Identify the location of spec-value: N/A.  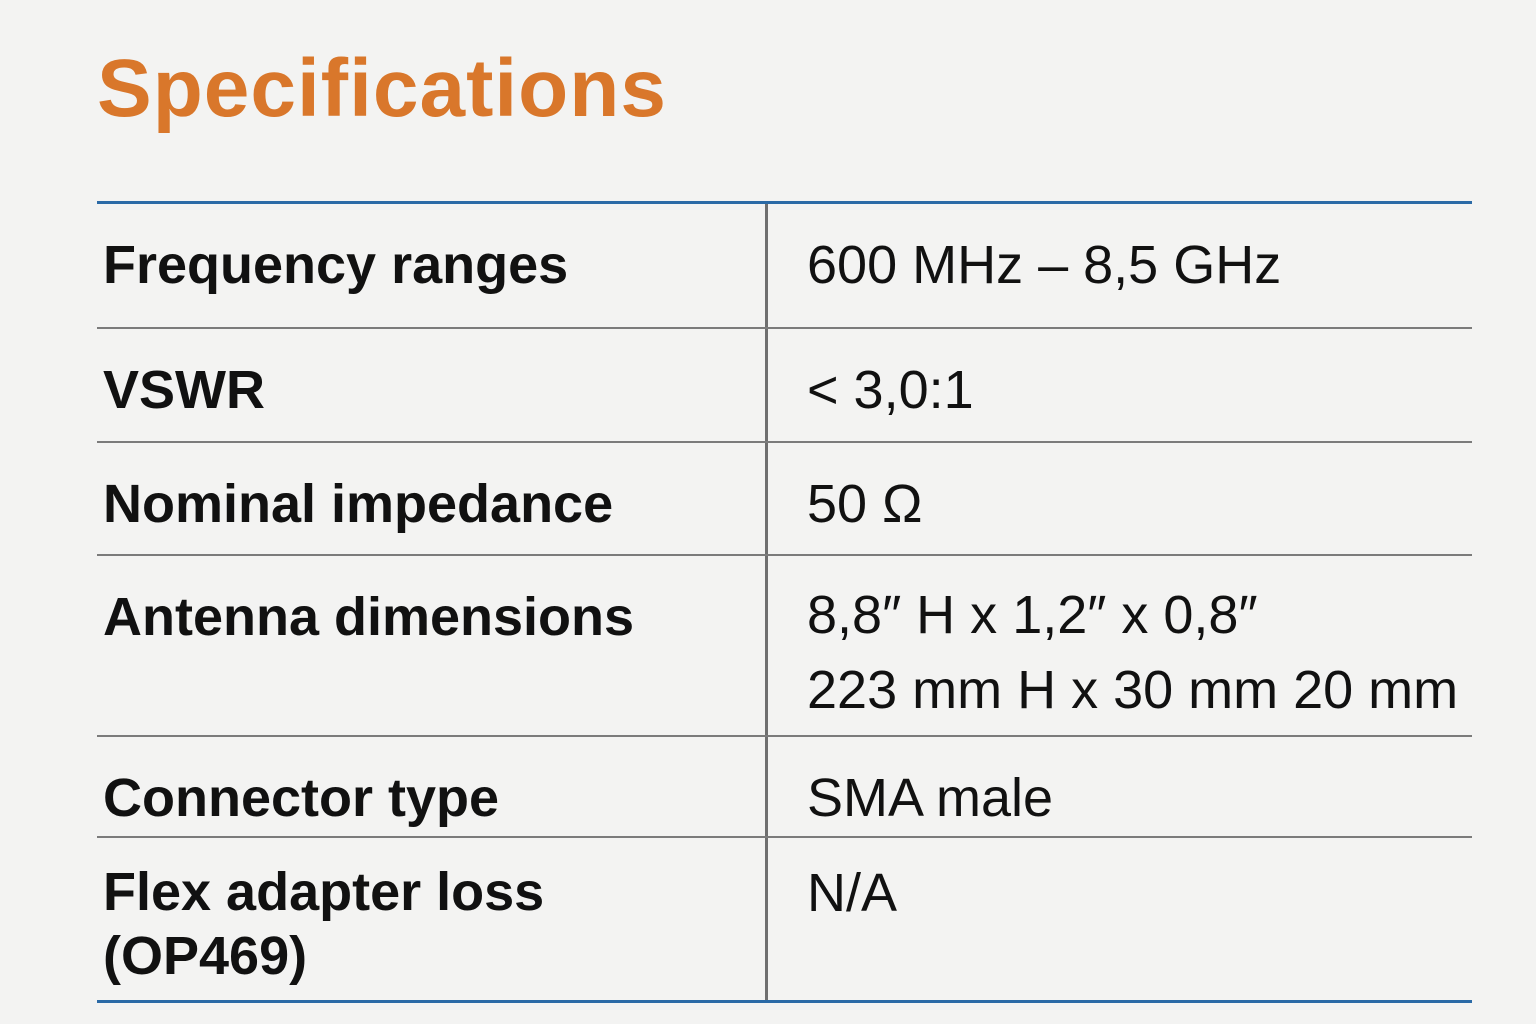
(852, 893).